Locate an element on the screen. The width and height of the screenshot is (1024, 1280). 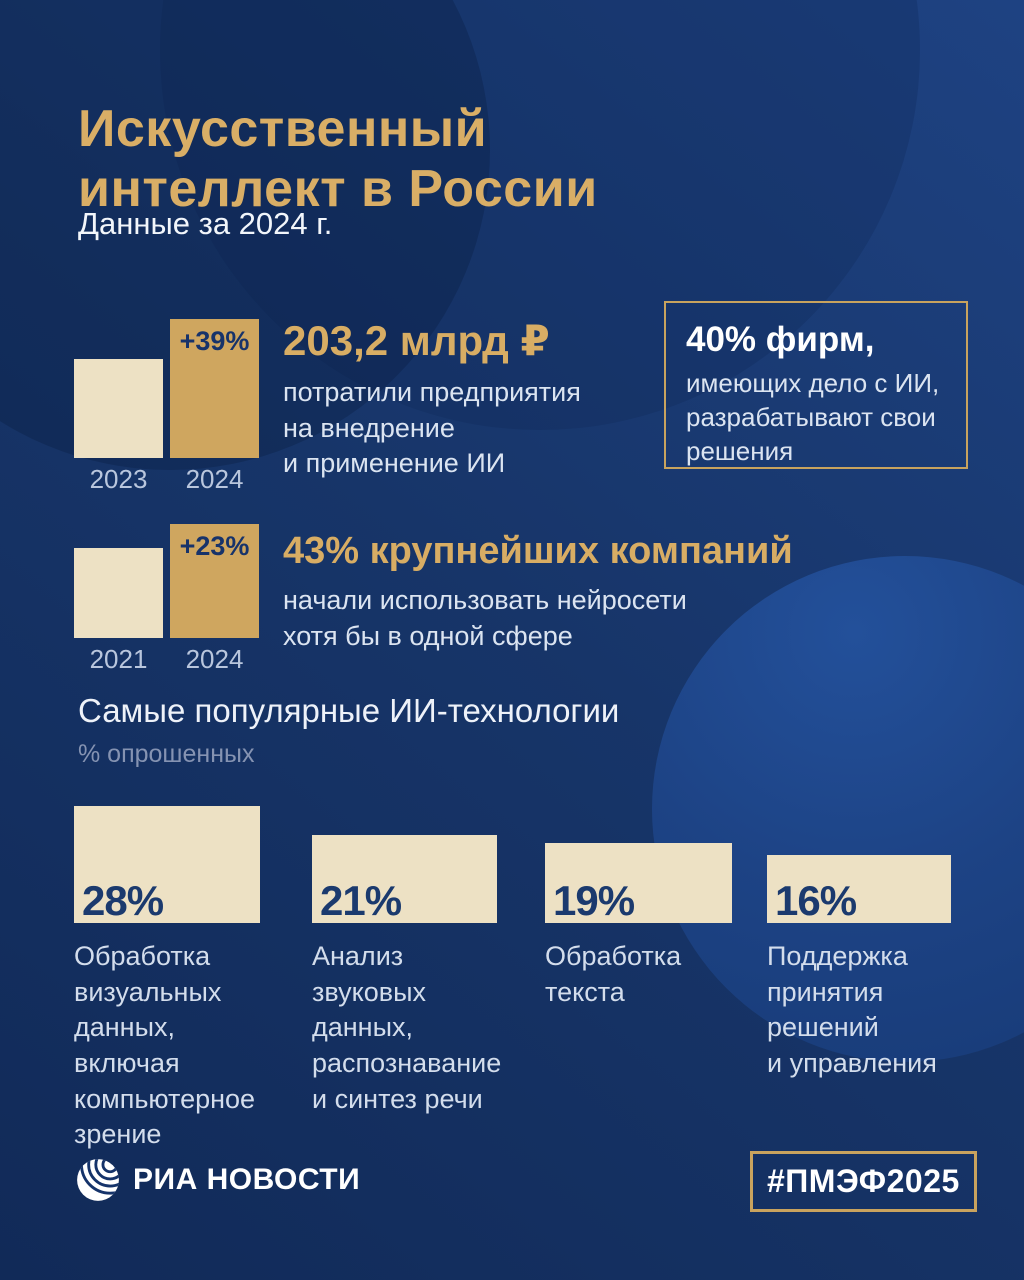
stat2-delta-label: +23% is located at coordinates (214, 546).